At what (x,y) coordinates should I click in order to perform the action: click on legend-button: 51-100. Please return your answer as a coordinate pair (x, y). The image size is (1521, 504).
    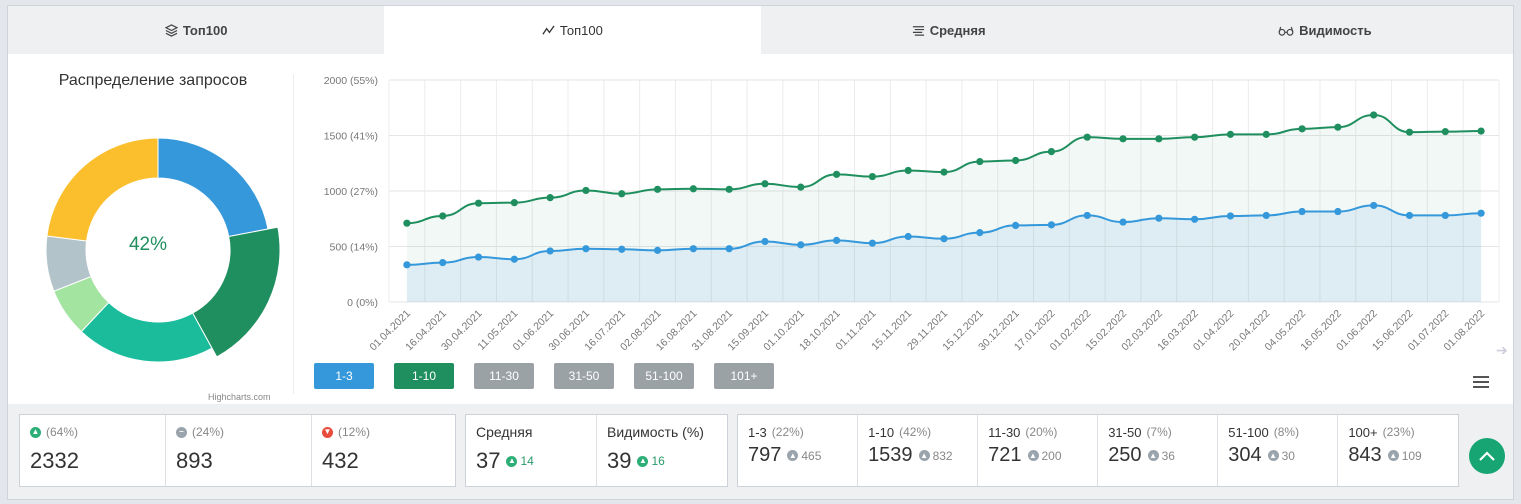
    Looking at the image, I should click on (664, 376).